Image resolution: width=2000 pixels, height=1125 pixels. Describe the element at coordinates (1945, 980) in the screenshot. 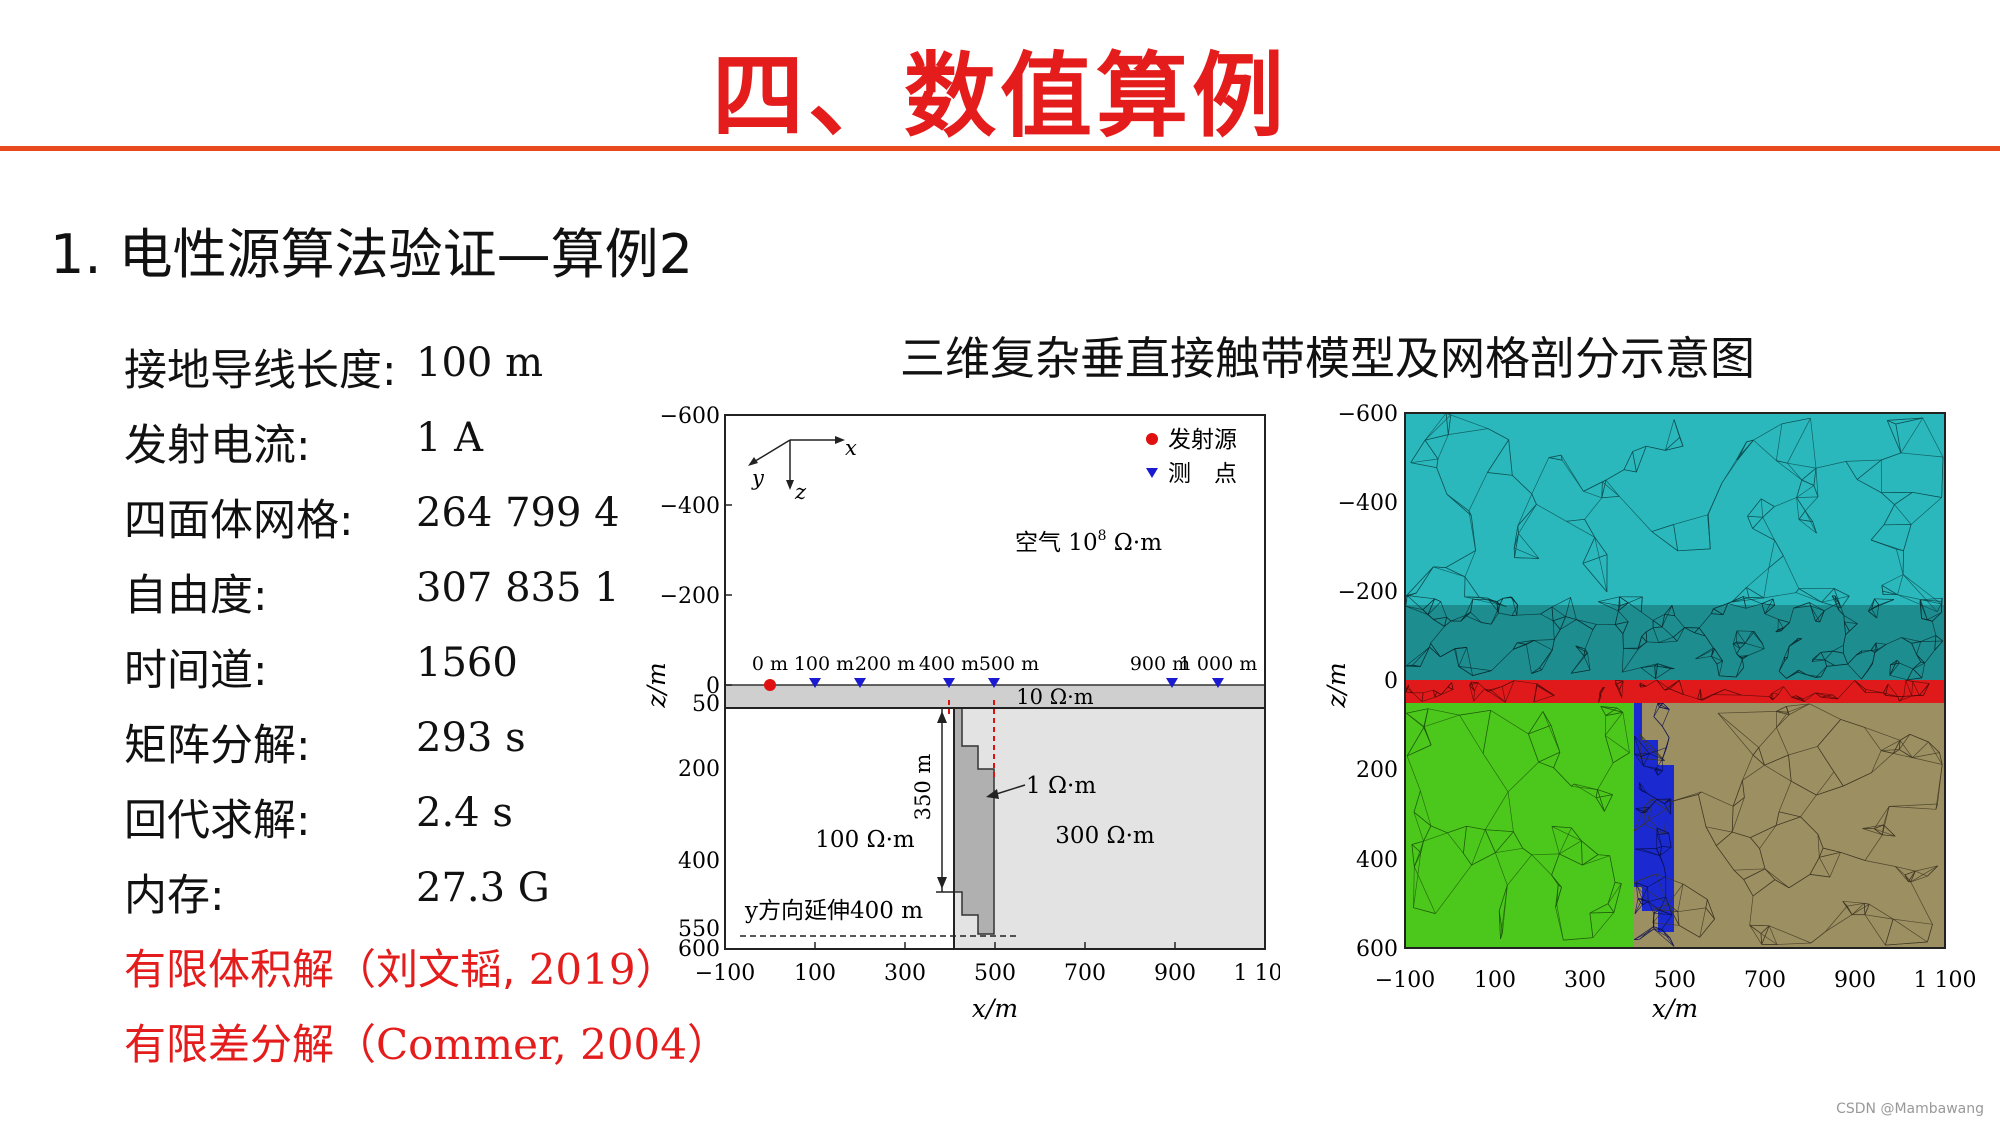

I see `x-tick-label: 1 100` at that location.